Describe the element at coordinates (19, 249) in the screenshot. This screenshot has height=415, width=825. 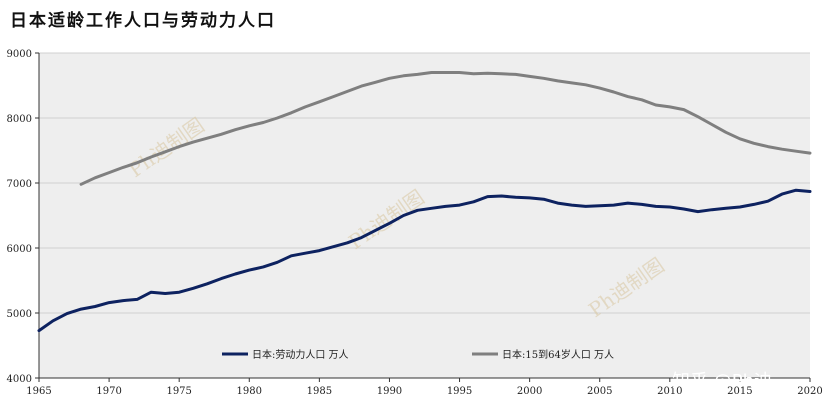
I see `y-tick-label: 6000` at that location.